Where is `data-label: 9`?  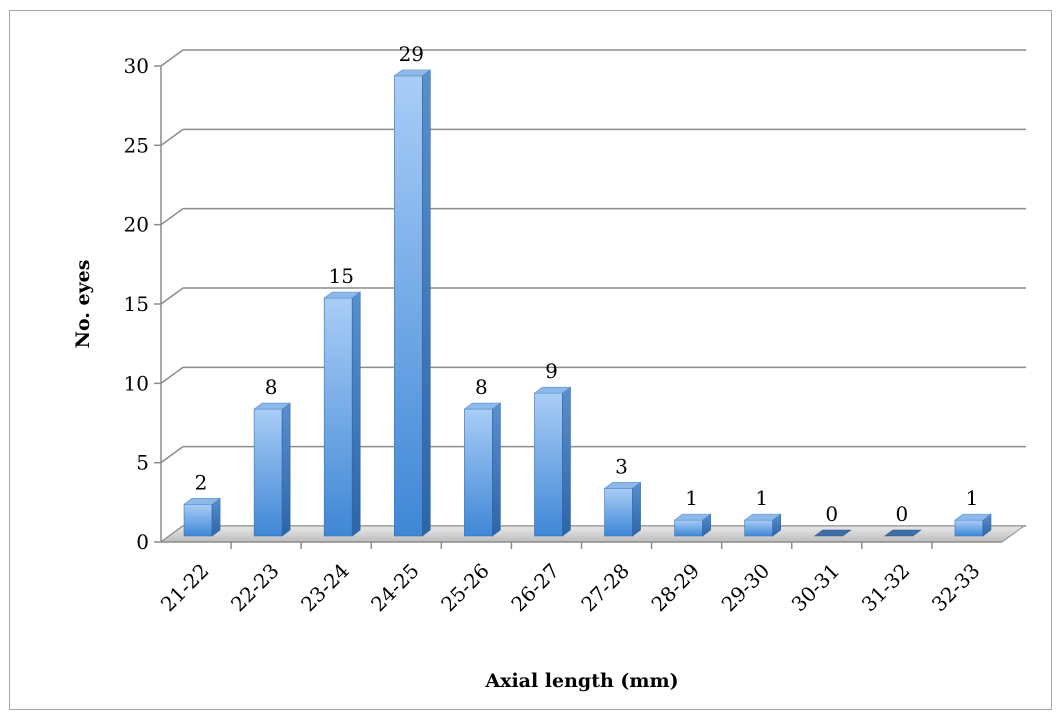
data-label: 9 is located at coordinates (551, 371).